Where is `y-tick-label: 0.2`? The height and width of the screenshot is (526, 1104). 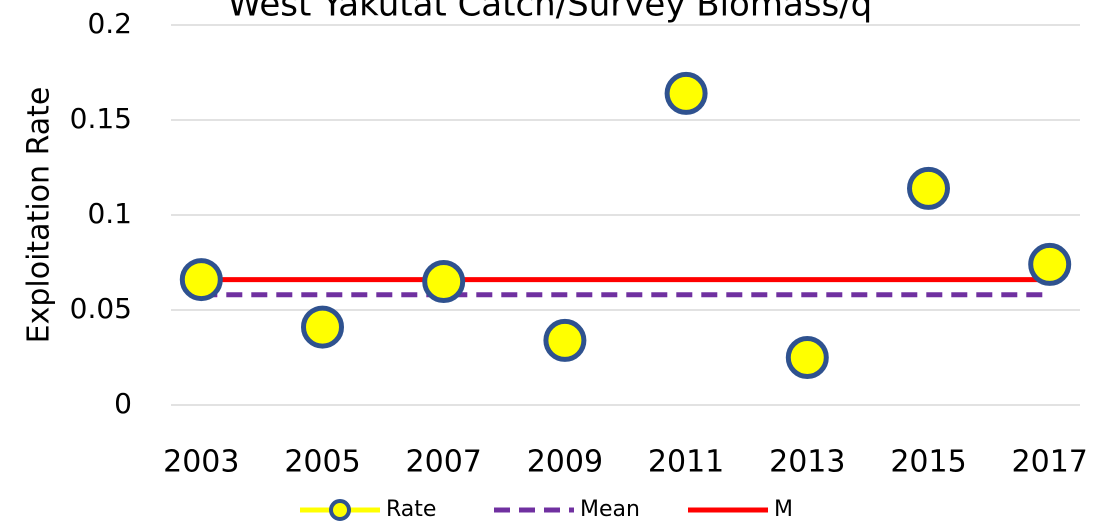 y-tick-label: 0.2 is located at coordinates (109, 23).